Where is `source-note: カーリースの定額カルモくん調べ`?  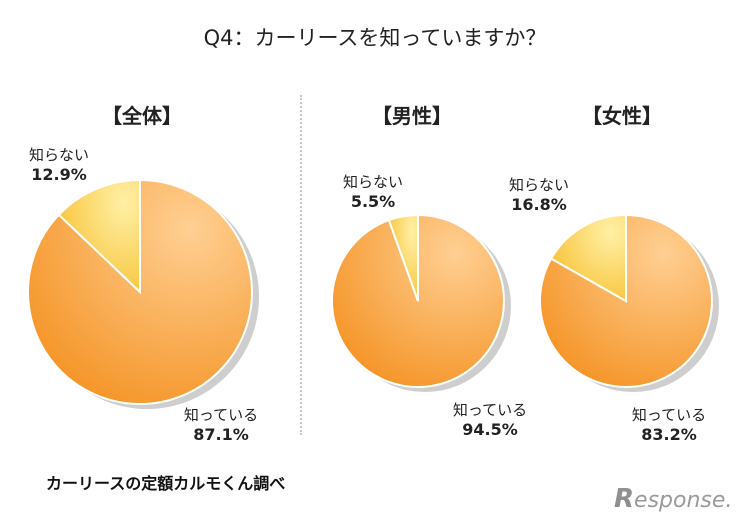
source-note: カーリースの定額カルモくん調べ is located at coordinates (166, 483).